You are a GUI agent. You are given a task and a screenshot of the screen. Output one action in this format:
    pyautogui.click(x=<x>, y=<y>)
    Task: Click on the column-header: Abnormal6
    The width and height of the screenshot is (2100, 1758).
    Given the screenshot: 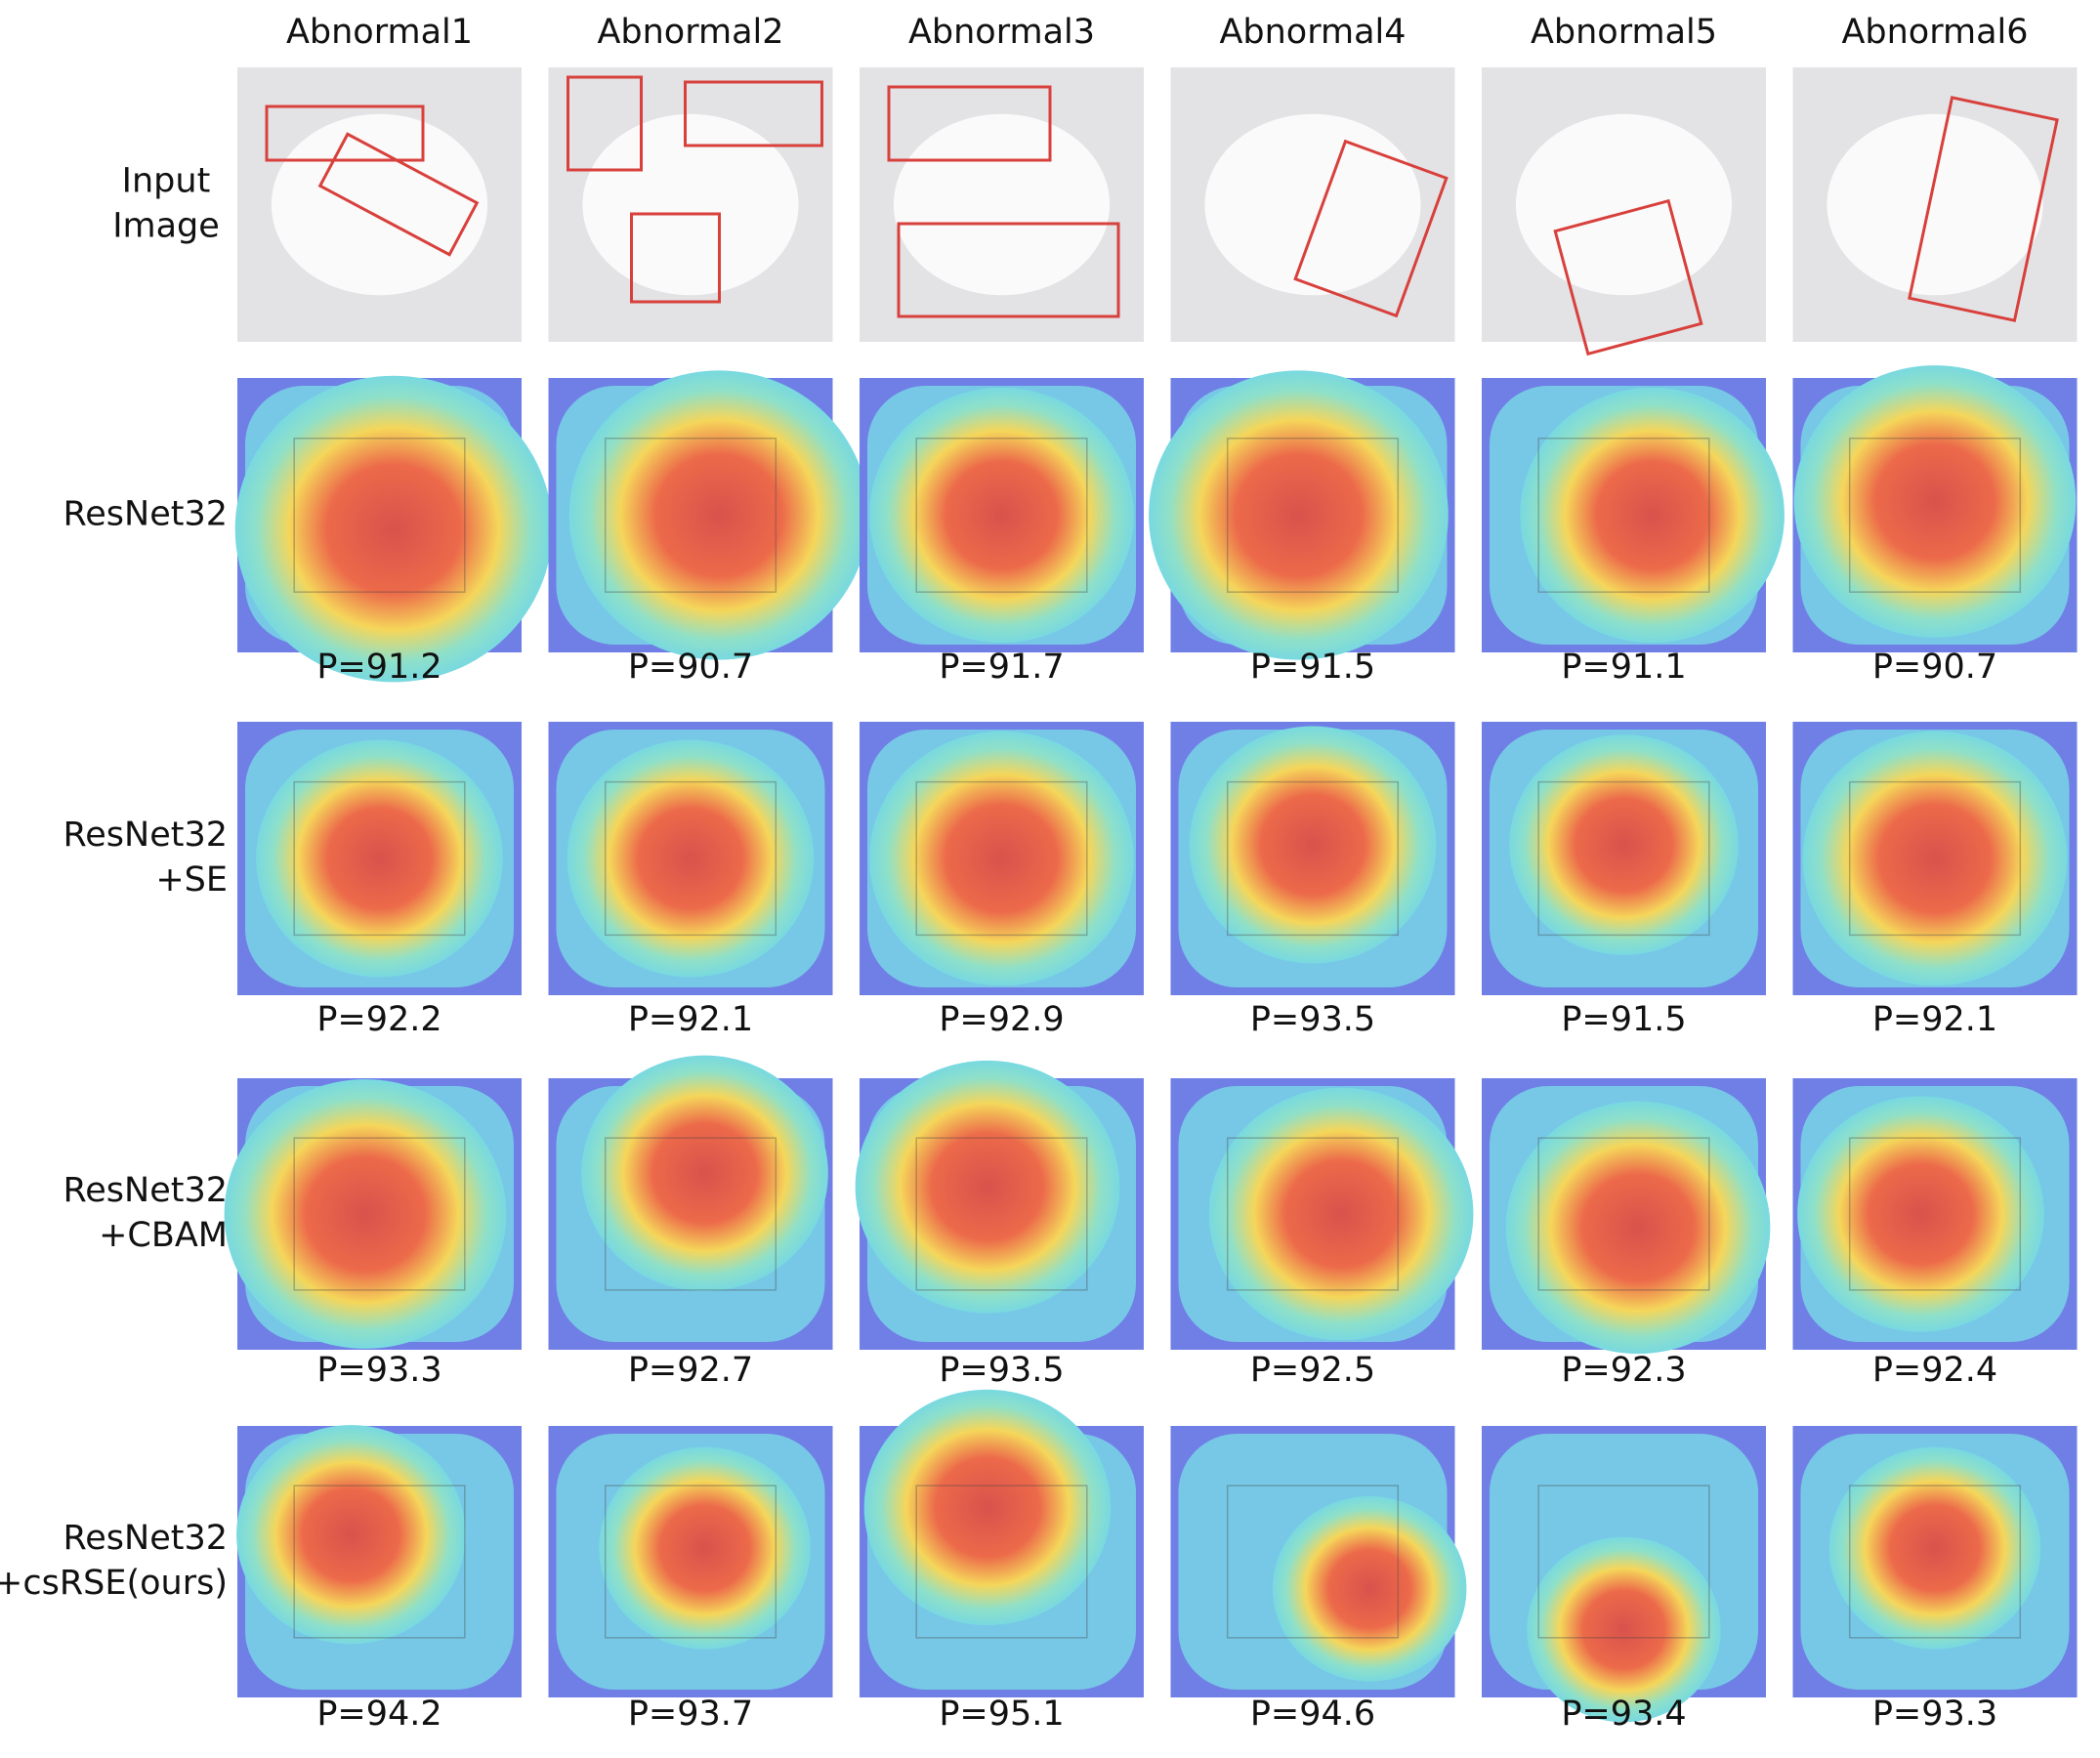 What is the action you would take?
    pyautogui.click(x=1934, y=32)
    